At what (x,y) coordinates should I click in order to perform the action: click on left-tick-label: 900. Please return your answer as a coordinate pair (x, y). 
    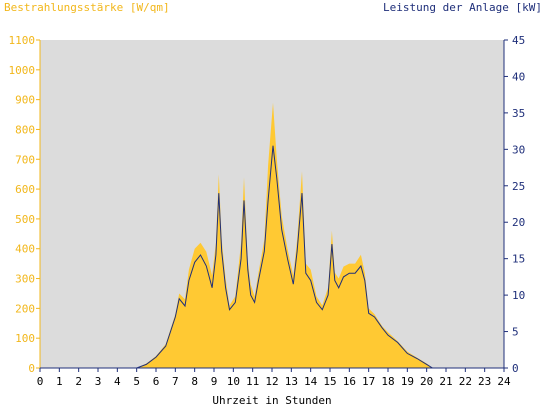
    Looking at the image, I should click on (25, 100).